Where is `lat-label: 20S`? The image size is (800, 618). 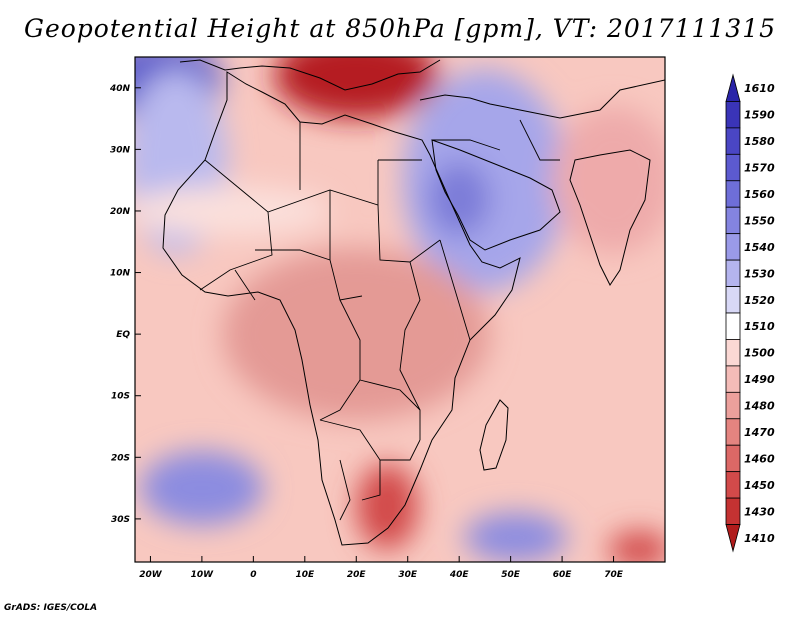
lat-label: 20S is located at coordinates (120, 458).